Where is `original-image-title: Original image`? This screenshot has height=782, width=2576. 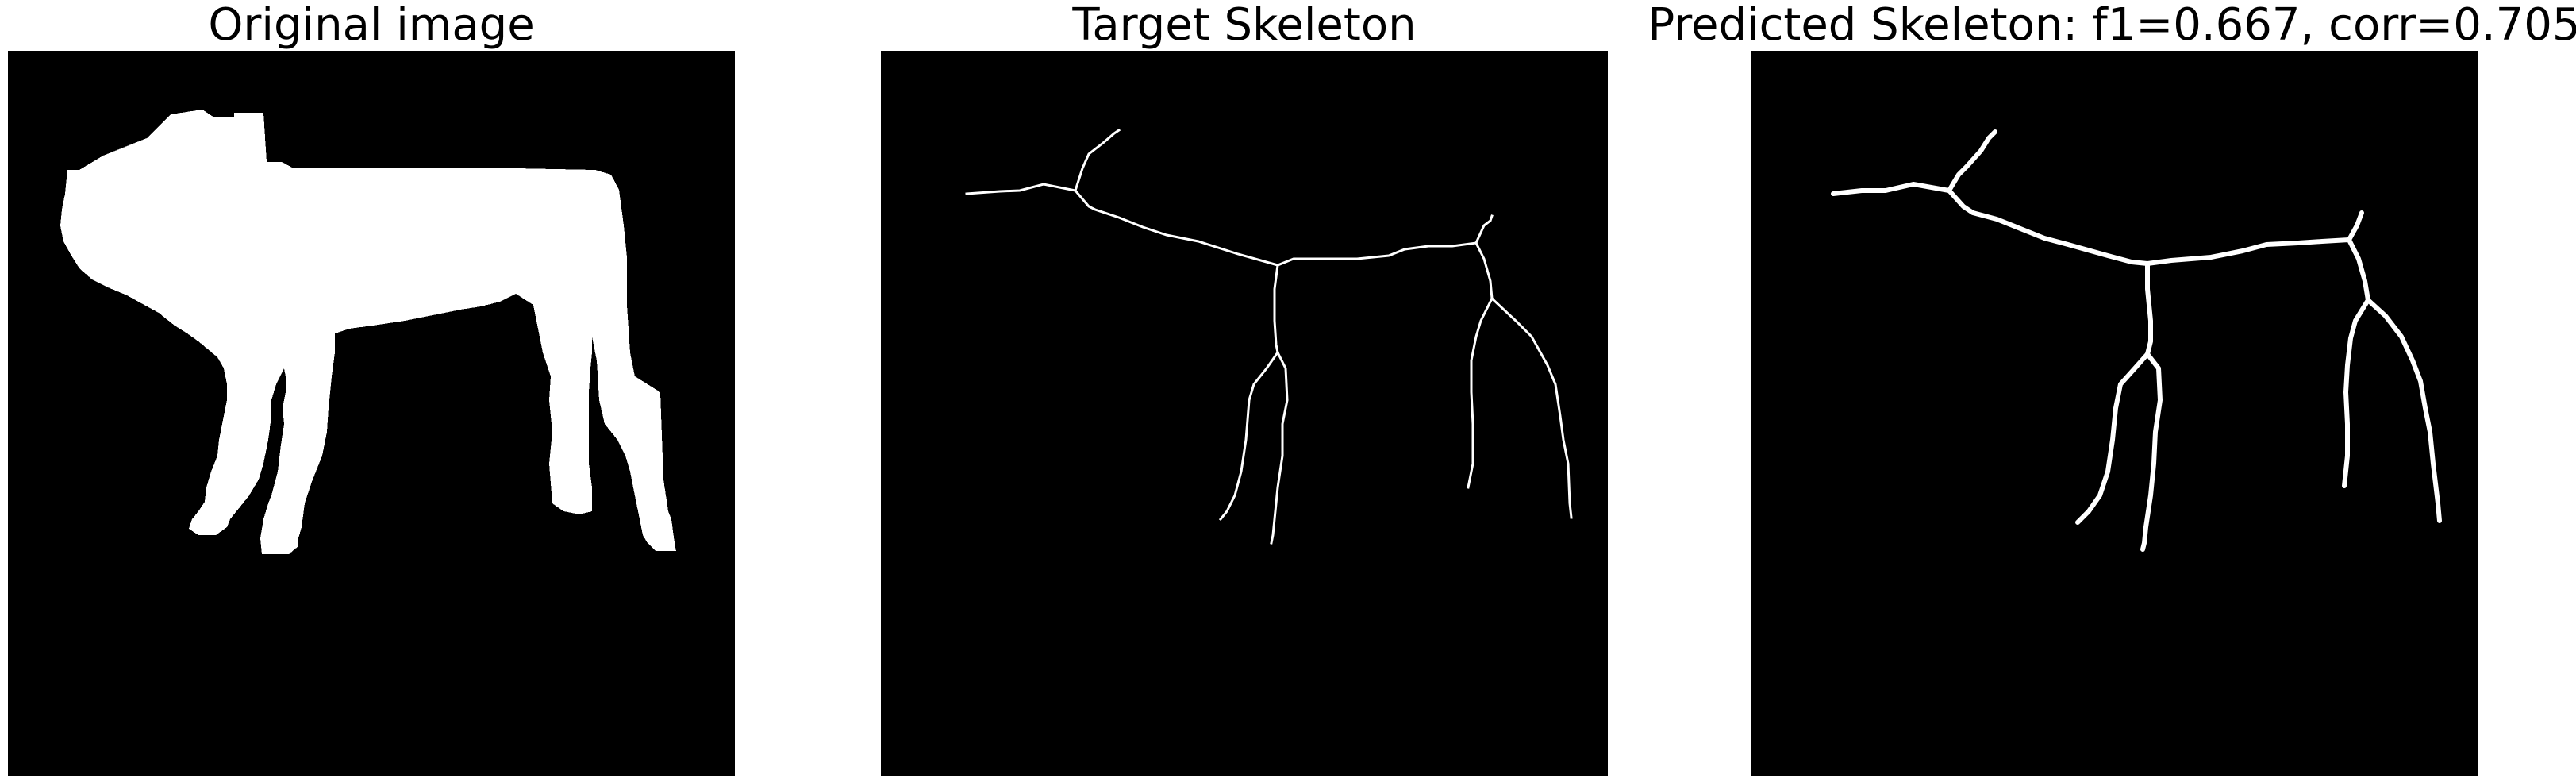 original-image-title: Original image is located at coordinates (371, 25).